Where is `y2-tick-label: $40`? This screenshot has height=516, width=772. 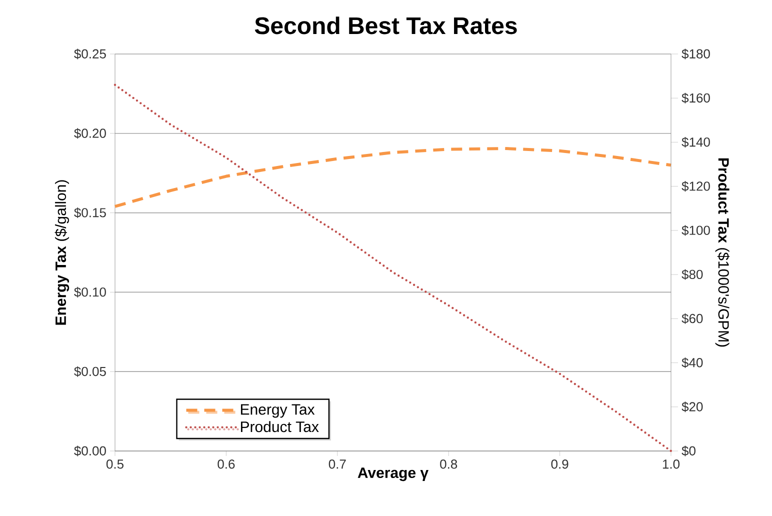 y2-tick-label: $40 is located at coordinates (692, 362).